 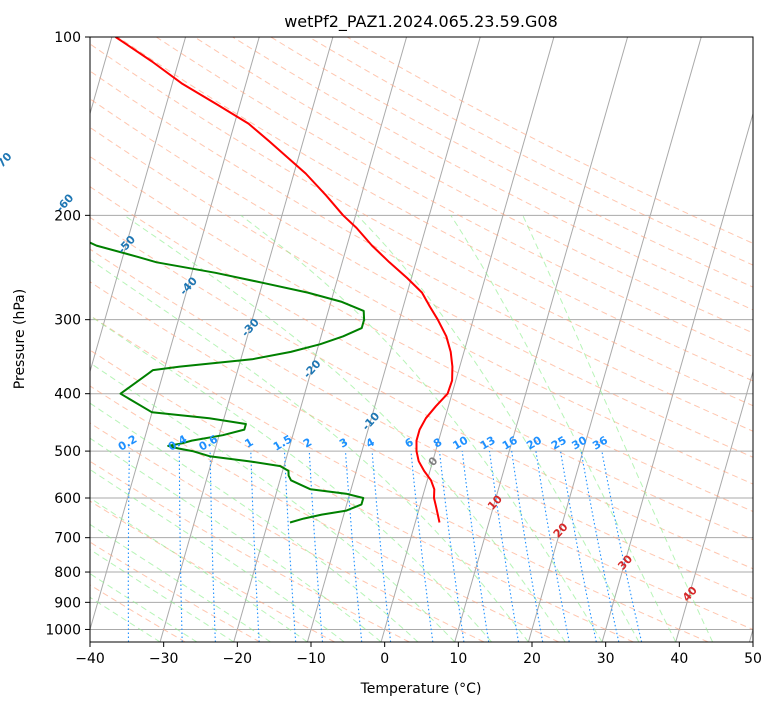 What do you see at coordinates (90, 659) in the screenshot?
I see `x-tick-label: −40` at bounding box center [90, 659].